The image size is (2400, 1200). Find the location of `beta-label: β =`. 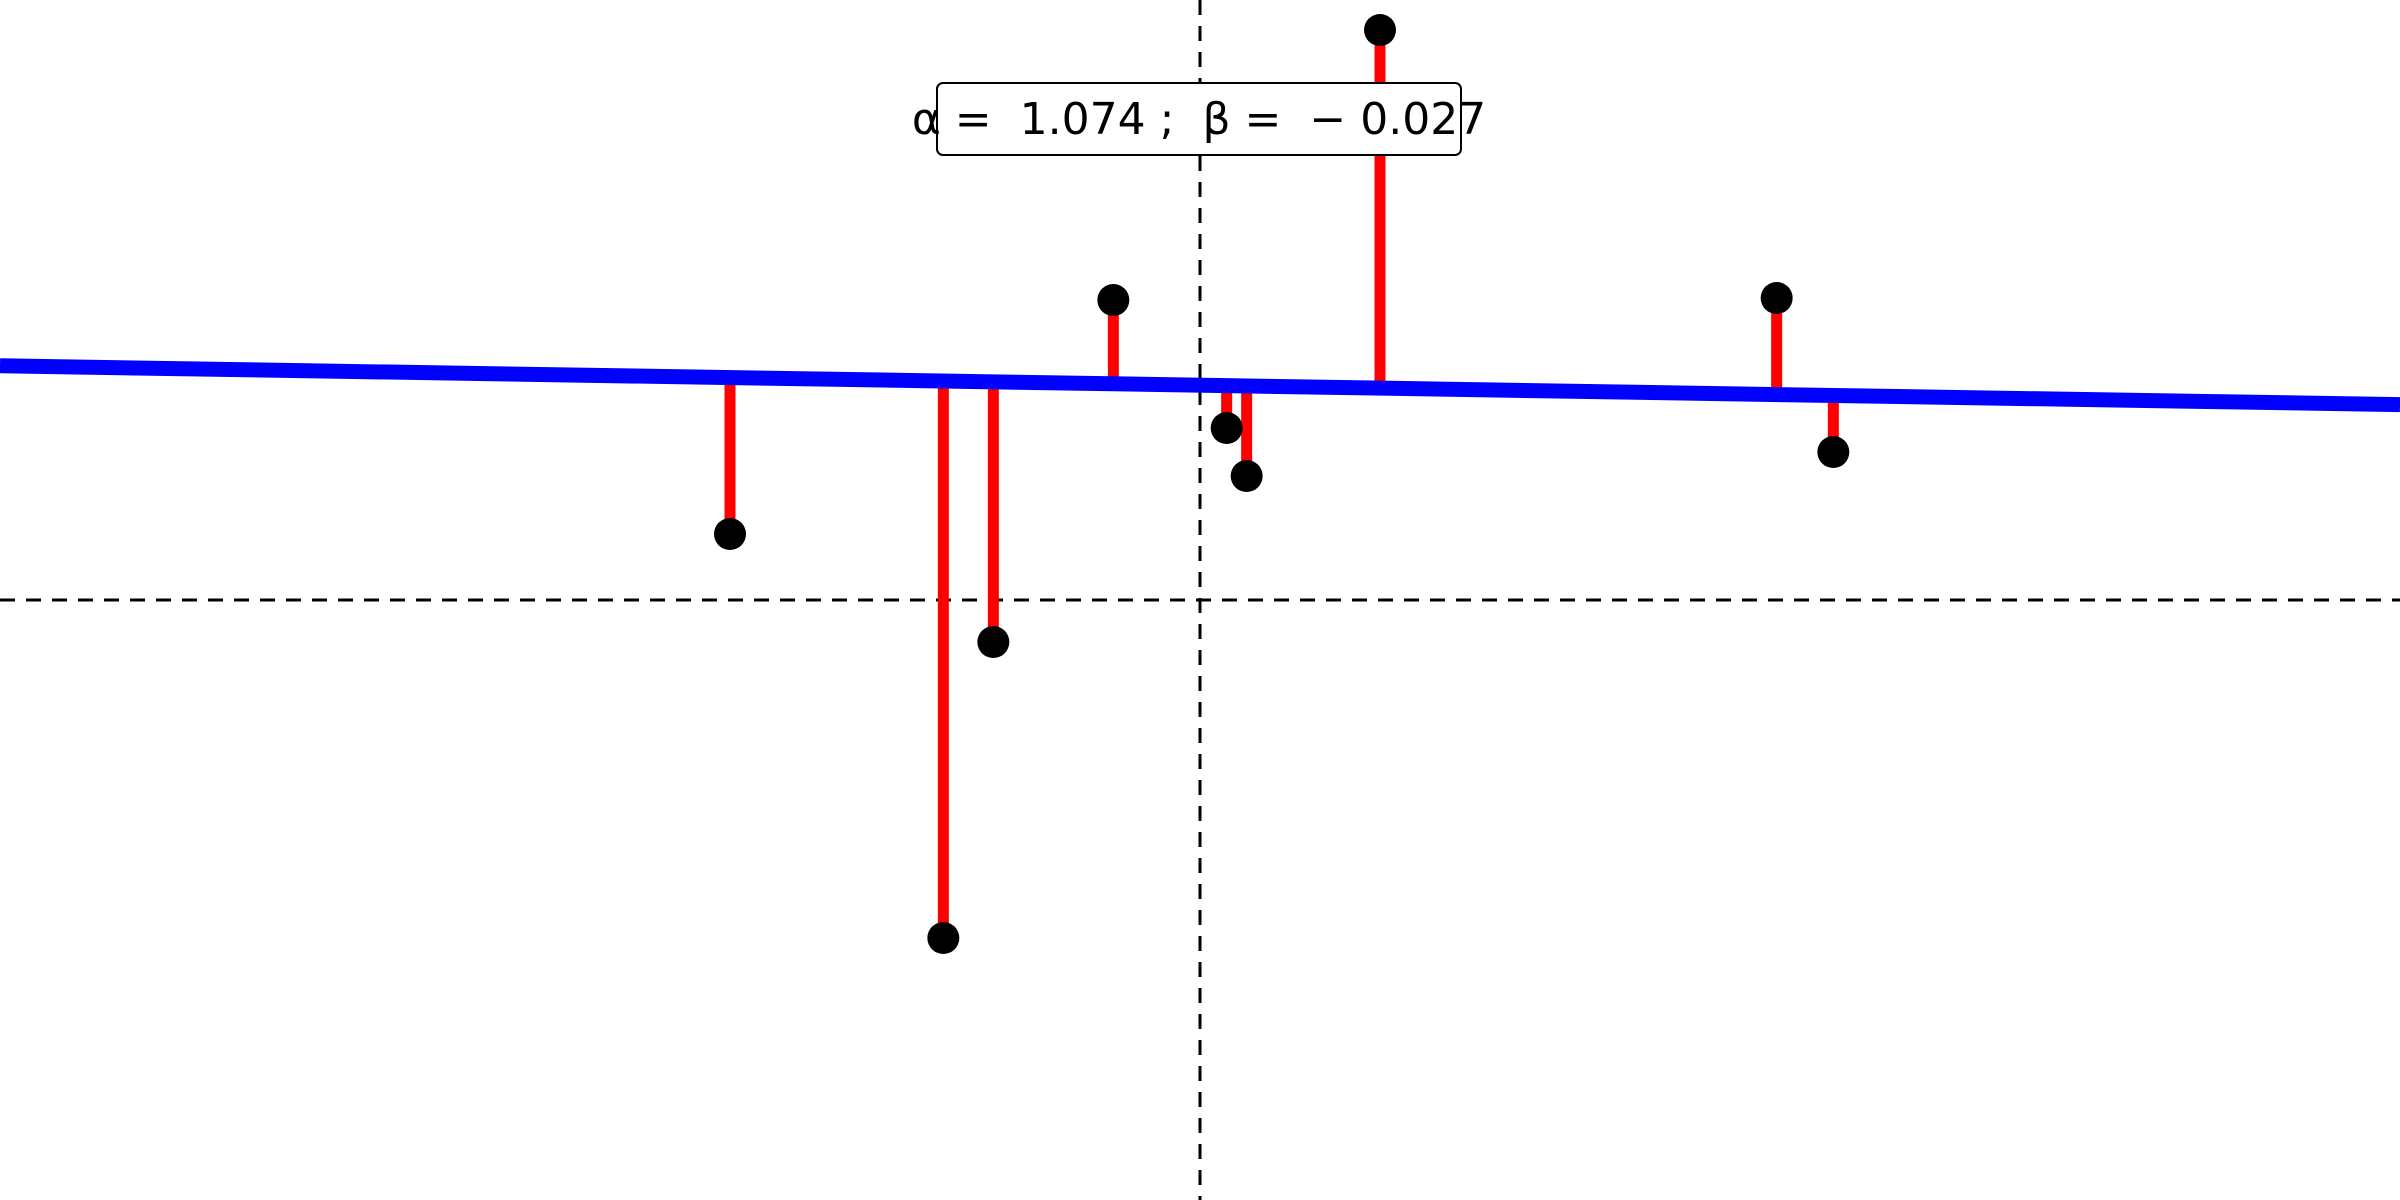

beta-label: β = is located at coordinates (1242, 119).